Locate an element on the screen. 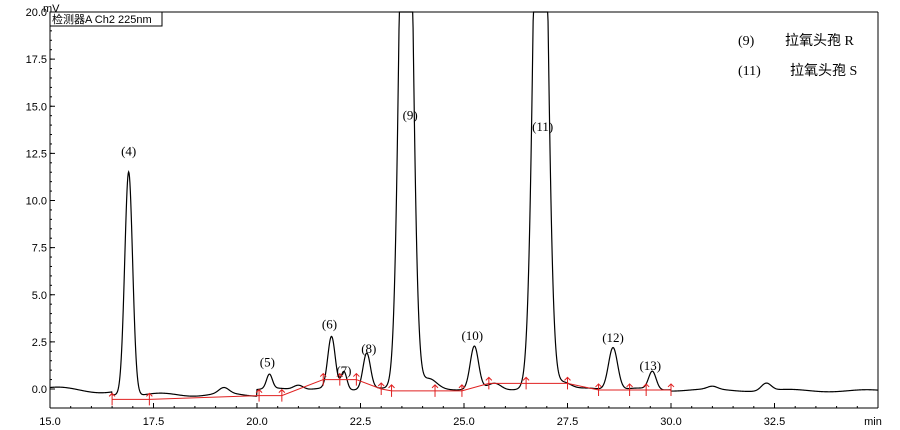 This screenshot has height=430, width=900. y-tick-label: 12.5 is located at coordinates (36, 154).